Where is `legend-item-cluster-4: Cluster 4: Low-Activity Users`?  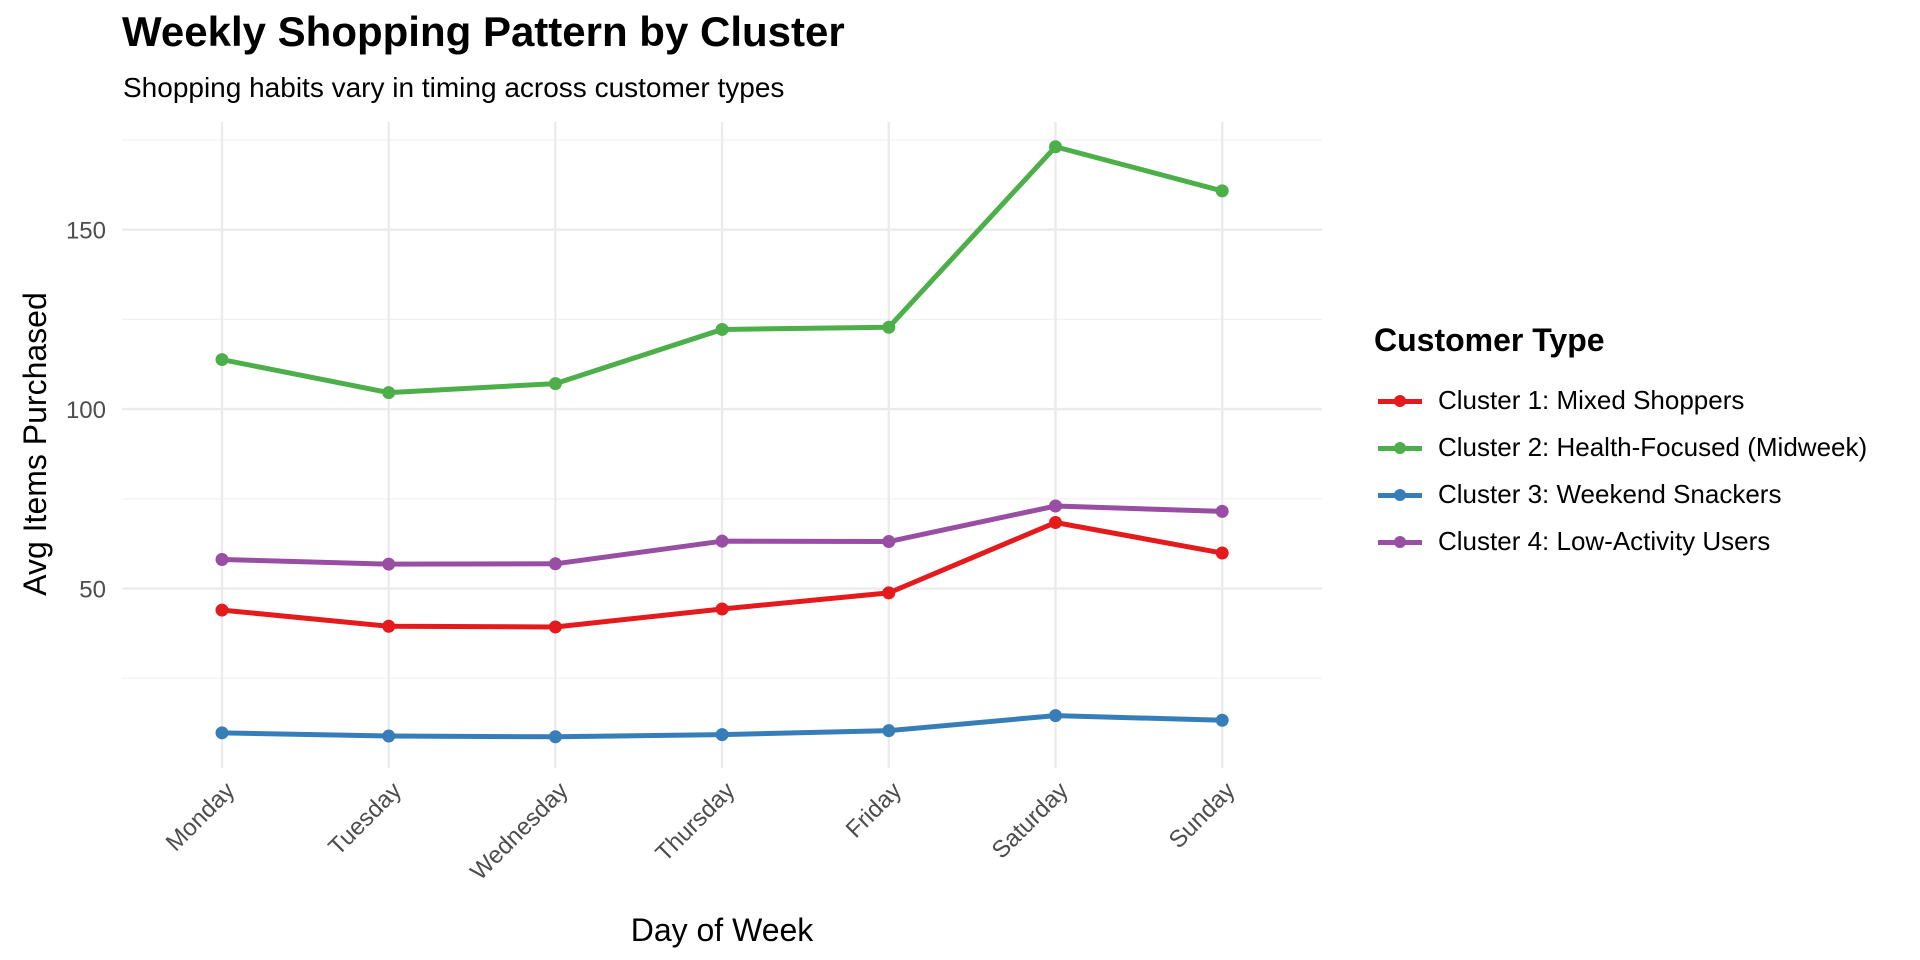 legend-item-cluster-4: Cluster 4: Low-Activity Users is located at coordinates (1620, 541).